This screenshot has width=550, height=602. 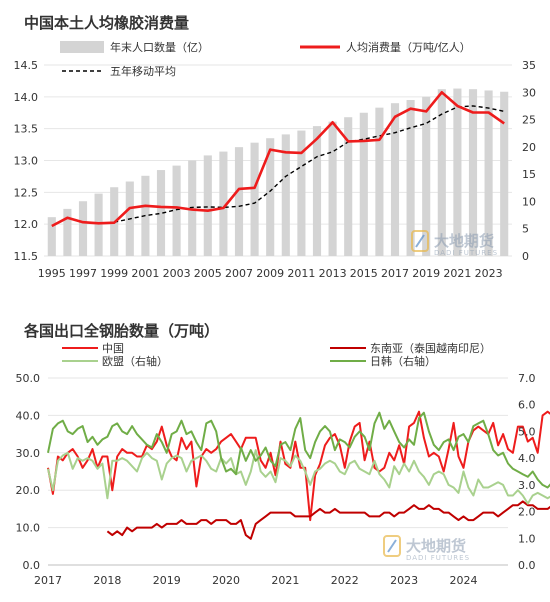 What do you see at coordinates (114, 273) in the screenshot?
I see `x-tick-label: 1999` at bounding box center [114, 273].